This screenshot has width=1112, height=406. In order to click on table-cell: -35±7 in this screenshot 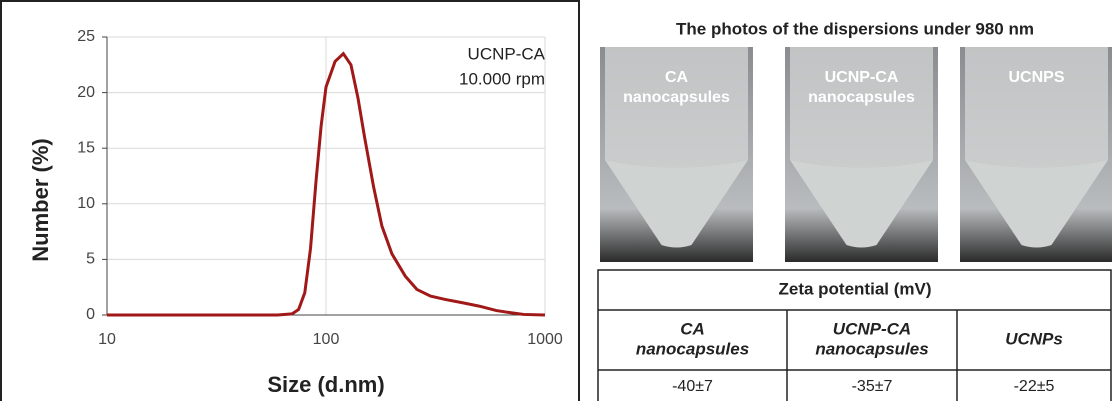, I will do `click(872, 386)`.